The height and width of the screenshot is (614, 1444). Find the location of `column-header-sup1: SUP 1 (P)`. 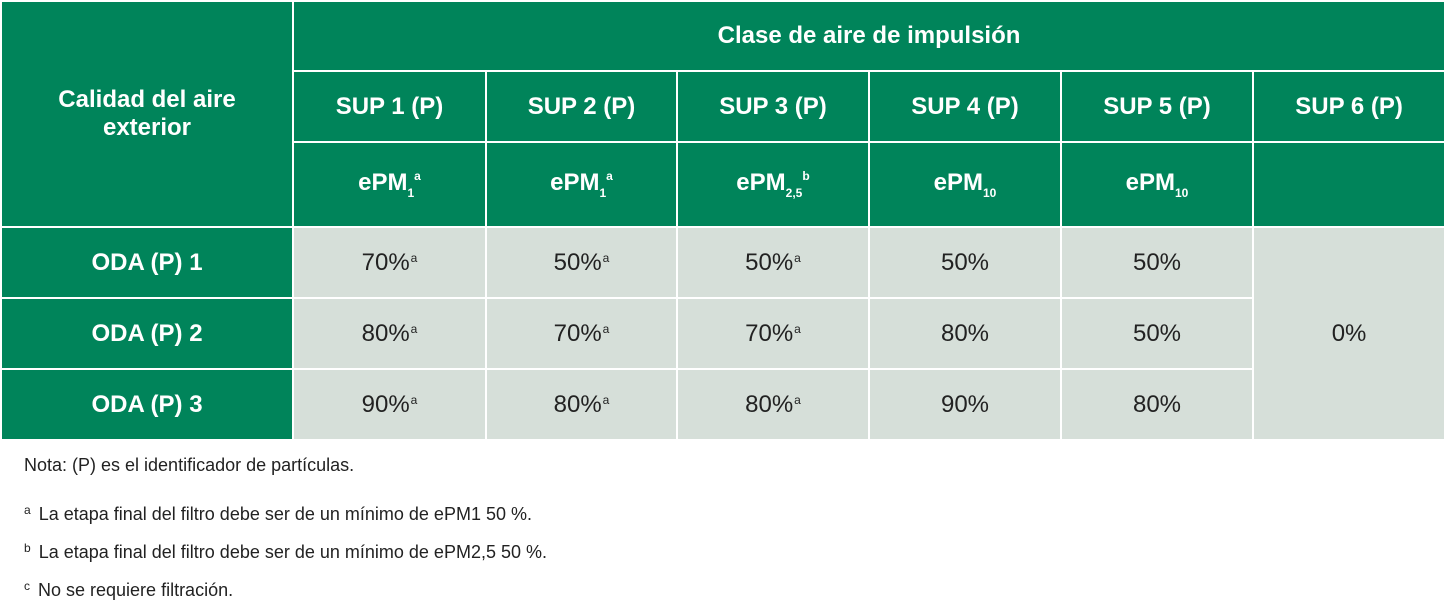

column-header-sup1: SUP 1 (P) is located at coordinates (389, 106).